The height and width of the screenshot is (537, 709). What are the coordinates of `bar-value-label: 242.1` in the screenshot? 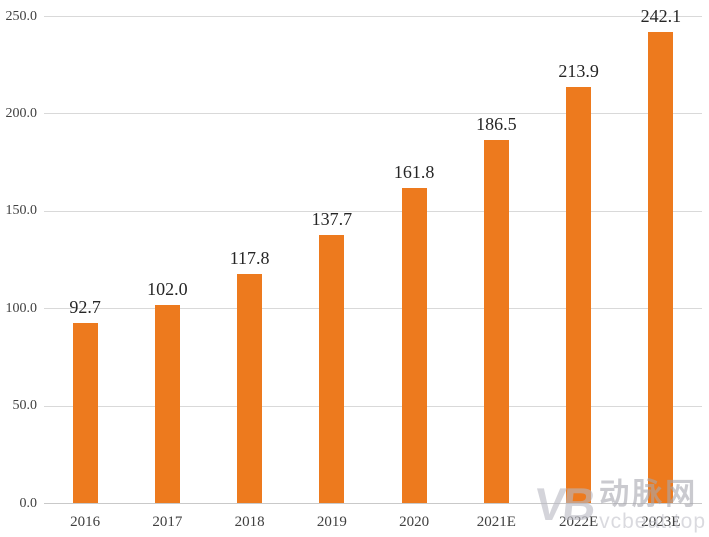 It's located at (661, 15).